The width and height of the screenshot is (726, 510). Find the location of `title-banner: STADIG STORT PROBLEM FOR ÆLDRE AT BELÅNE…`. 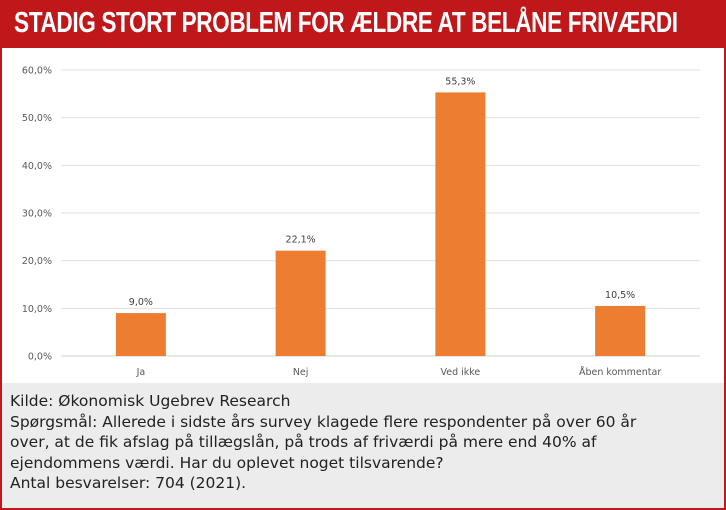

title-banner: STADIG STORT PROBLEM FOR ÆLDRE AT BELÅNE… is located at coordinates (363, 25).